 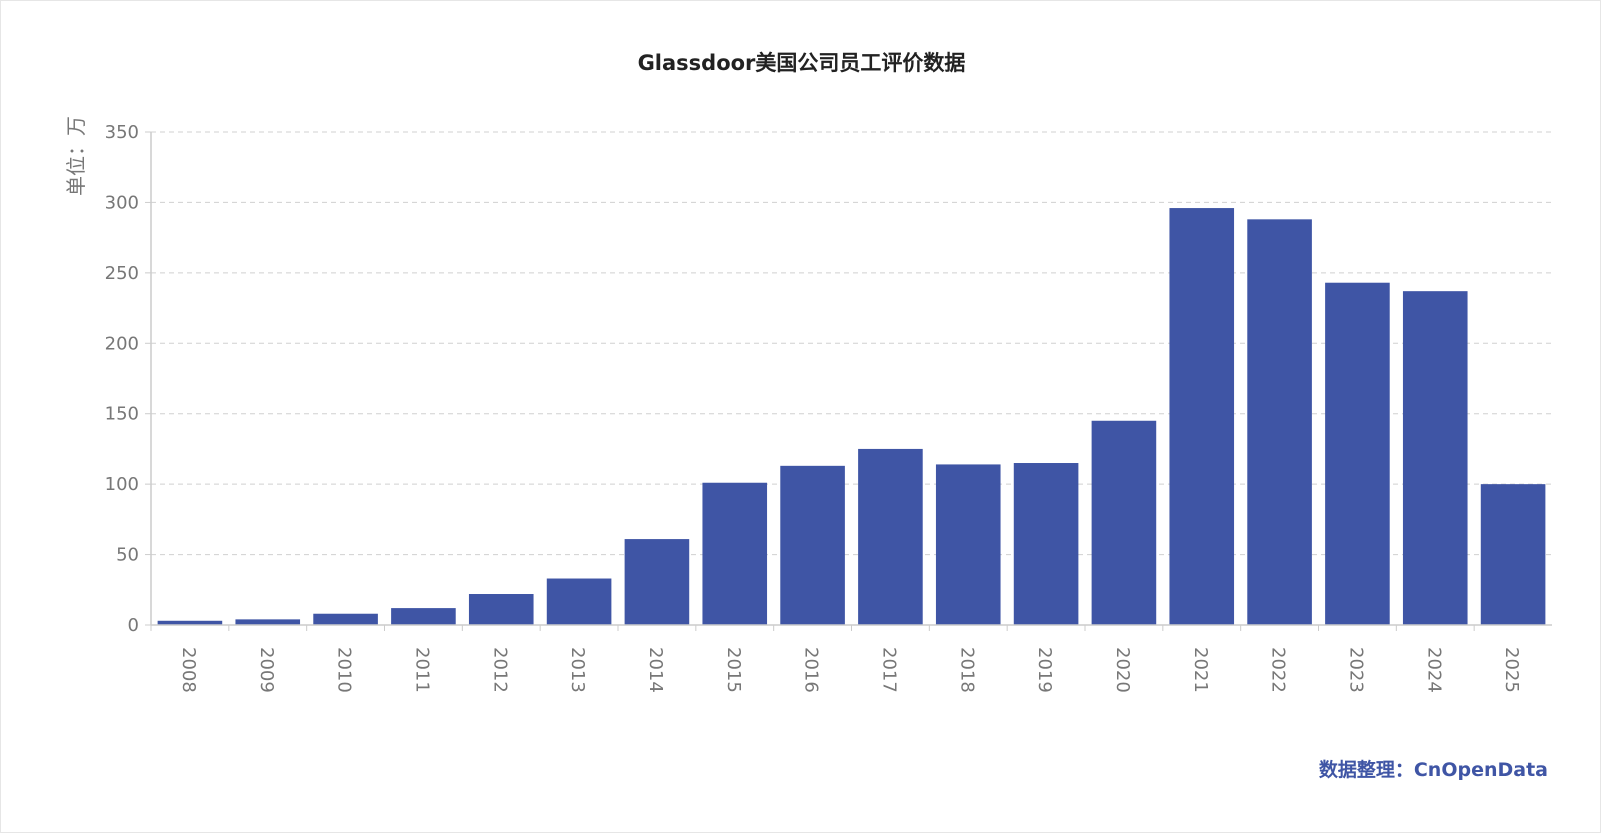 I want to click on bar-2024, so click(x=1435, y=458).